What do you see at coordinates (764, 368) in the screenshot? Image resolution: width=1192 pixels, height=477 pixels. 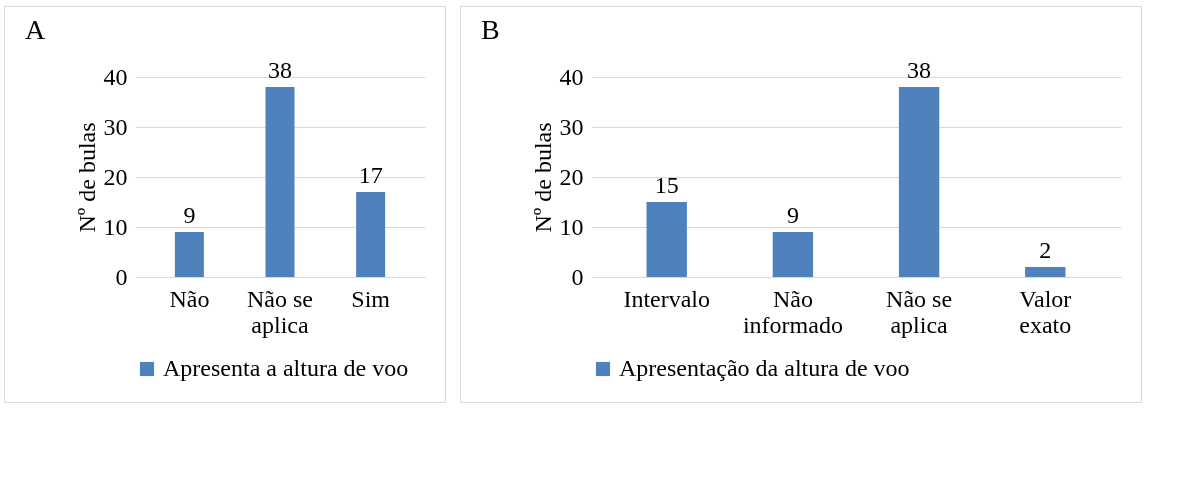 I see `legend-label: Apresentação da altura de voo` at bounding box center [764, 368].